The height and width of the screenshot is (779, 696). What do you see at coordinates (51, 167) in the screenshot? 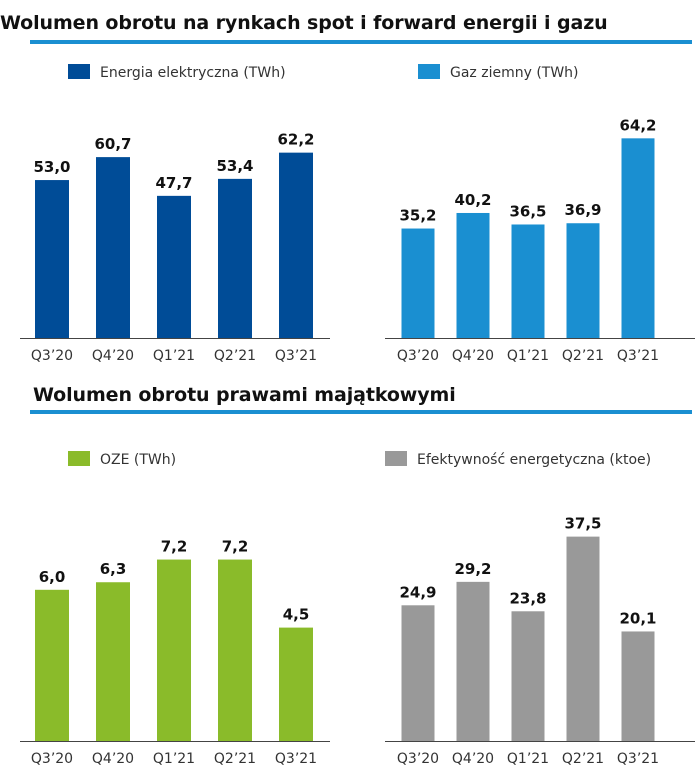
I see `data-label: 53,0` at bounding box center [51, 167].